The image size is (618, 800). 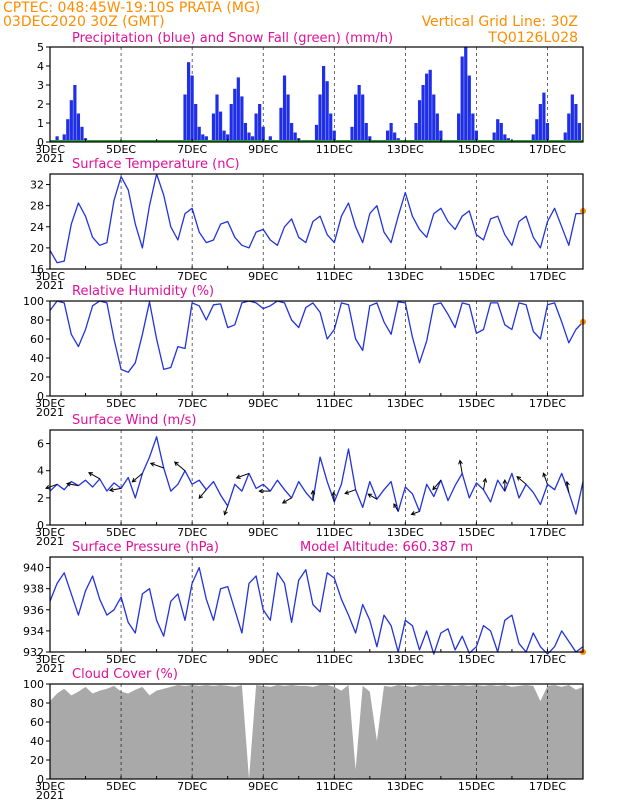 I want to click on y-tick-label: 936, so click(x=33, y=610).